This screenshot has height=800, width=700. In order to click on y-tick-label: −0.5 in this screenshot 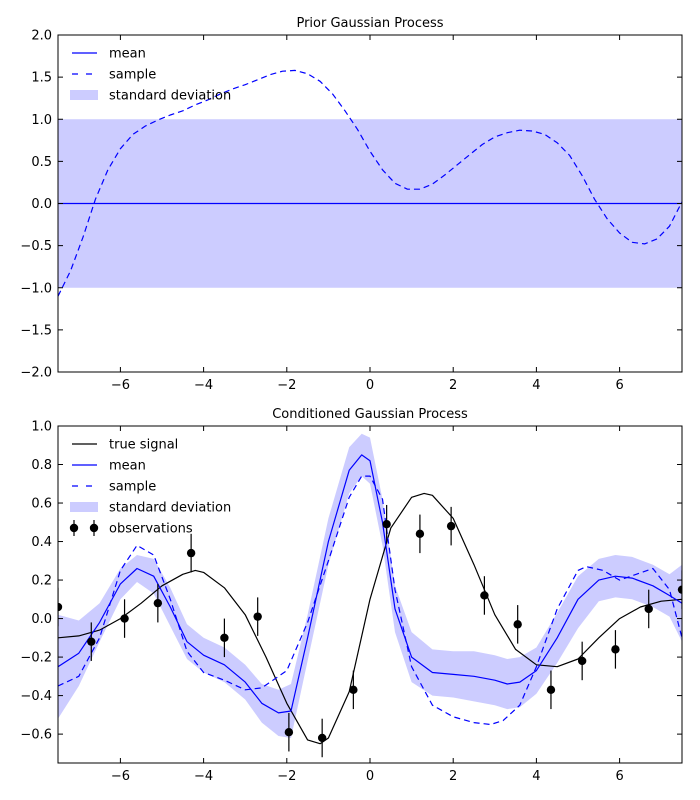, I will do `click(36, 246)`.